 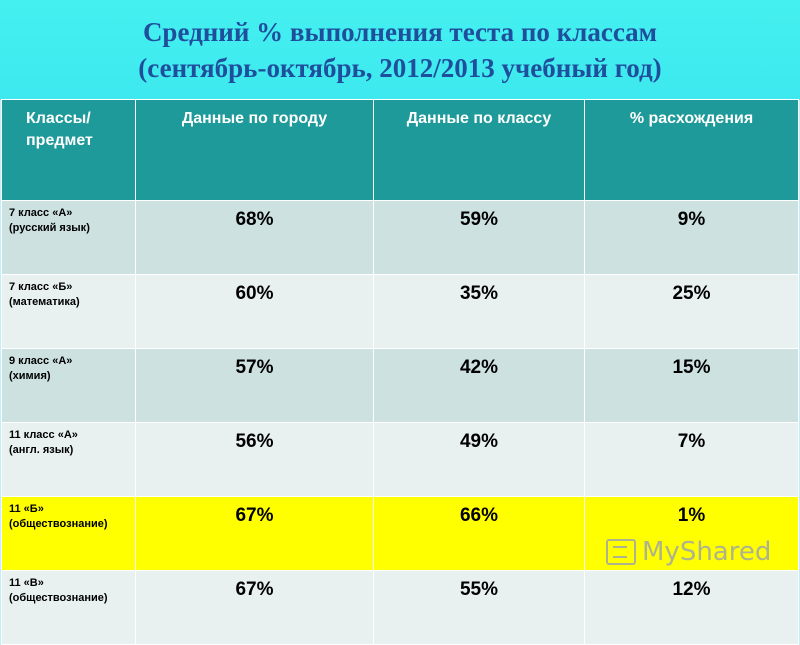 I want to click on header-class: Данные по классу, so click(x=479, y=150).